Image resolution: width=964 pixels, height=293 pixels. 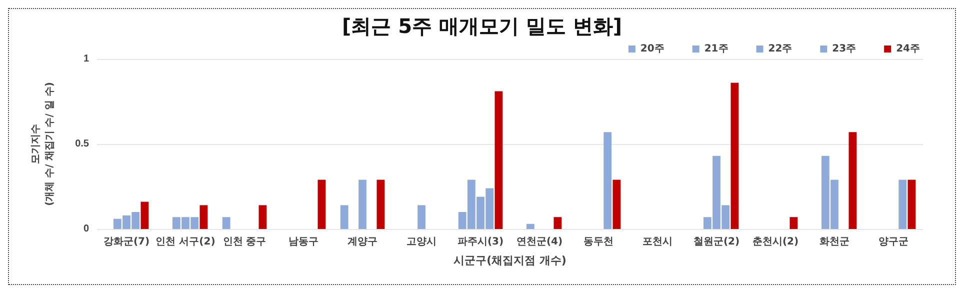 I want to click on x-tick-label: 화천군, so click(x=835, y=242).